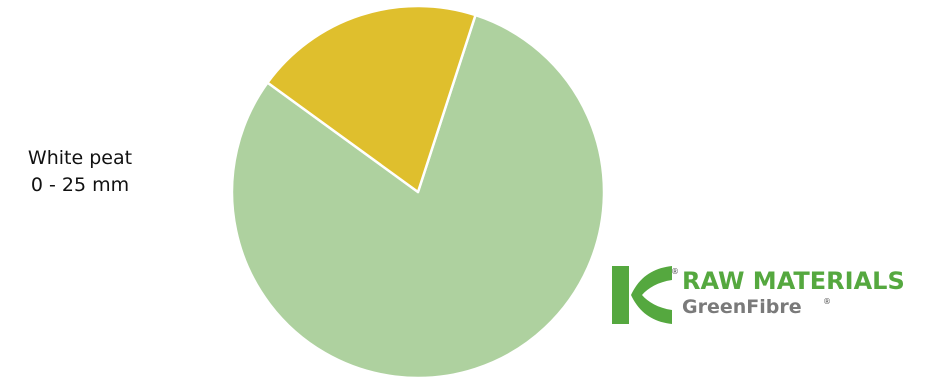  Describe the element at coordinates (80, 172) in the screenshot. I see `chart-label: White peat 0 - 25 mm` at that location.